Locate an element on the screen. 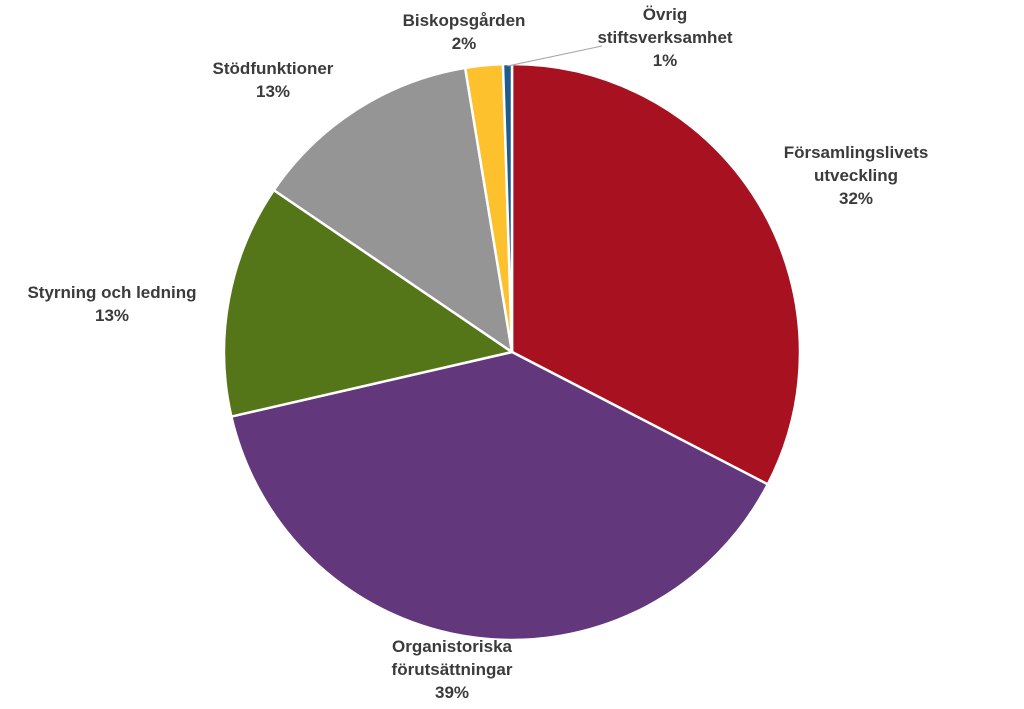  slice-name-line-3-0: Stödfunktioner is located at coordinates (273, 68).